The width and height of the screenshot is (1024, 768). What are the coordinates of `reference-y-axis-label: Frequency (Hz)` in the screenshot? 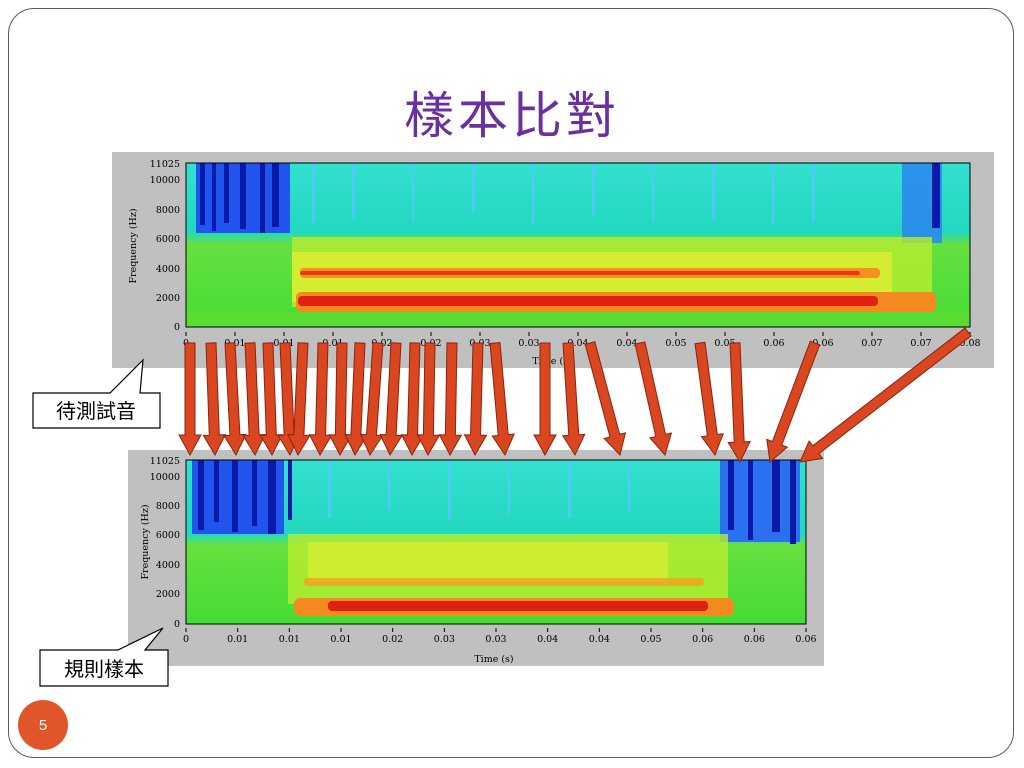 It's located at (145, 541).